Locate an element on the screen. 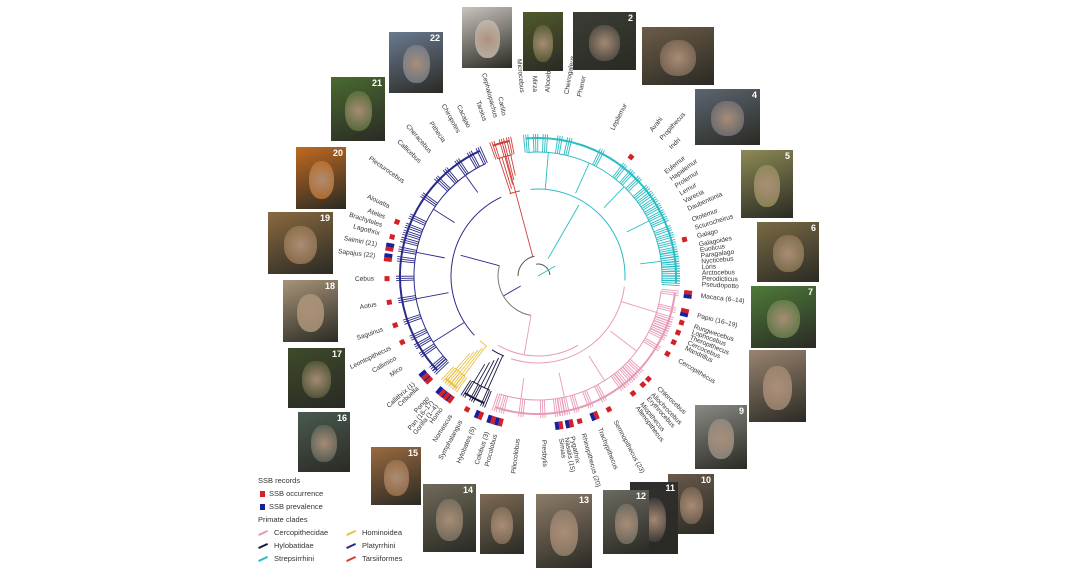 The image size is (1084, 568). strepsirrhini-stem is located at coordinates (552, 268).